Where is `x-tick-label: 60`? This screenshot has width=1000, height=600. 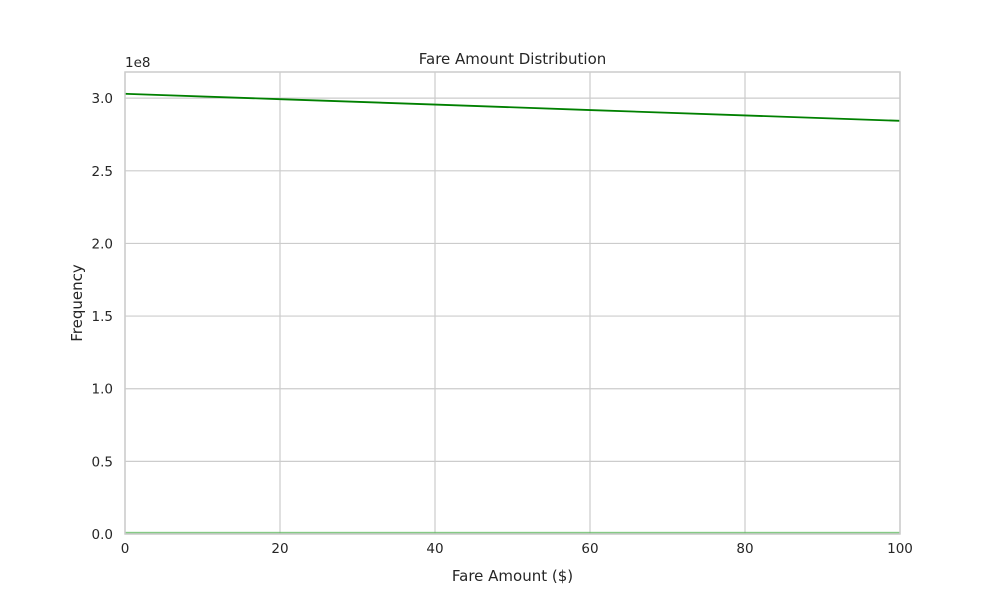
x-tick-label: 60 is located at coordinates (589, 549).